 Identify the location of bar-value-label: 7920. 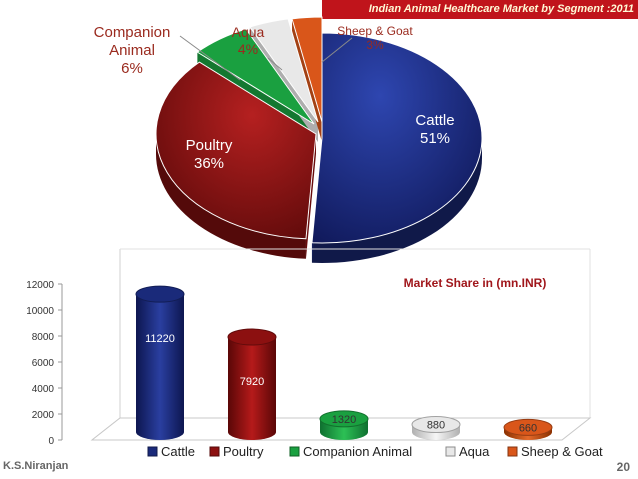
(252, 382).